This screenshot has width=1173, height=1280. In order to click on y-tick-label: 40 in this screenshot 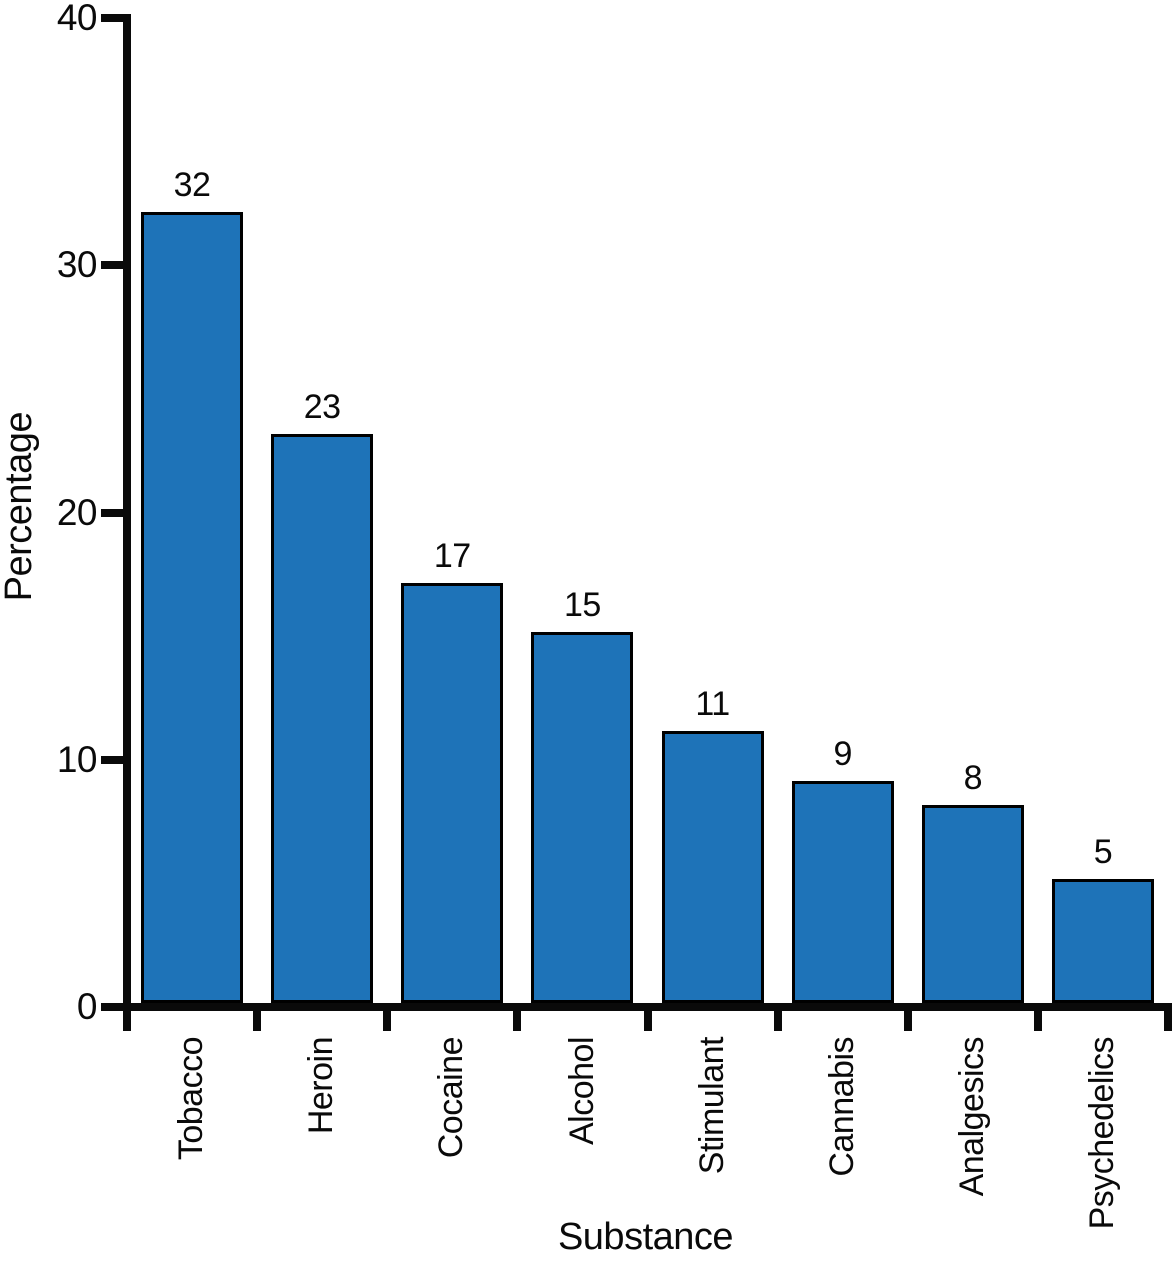, I will do `click(77, 19)`.